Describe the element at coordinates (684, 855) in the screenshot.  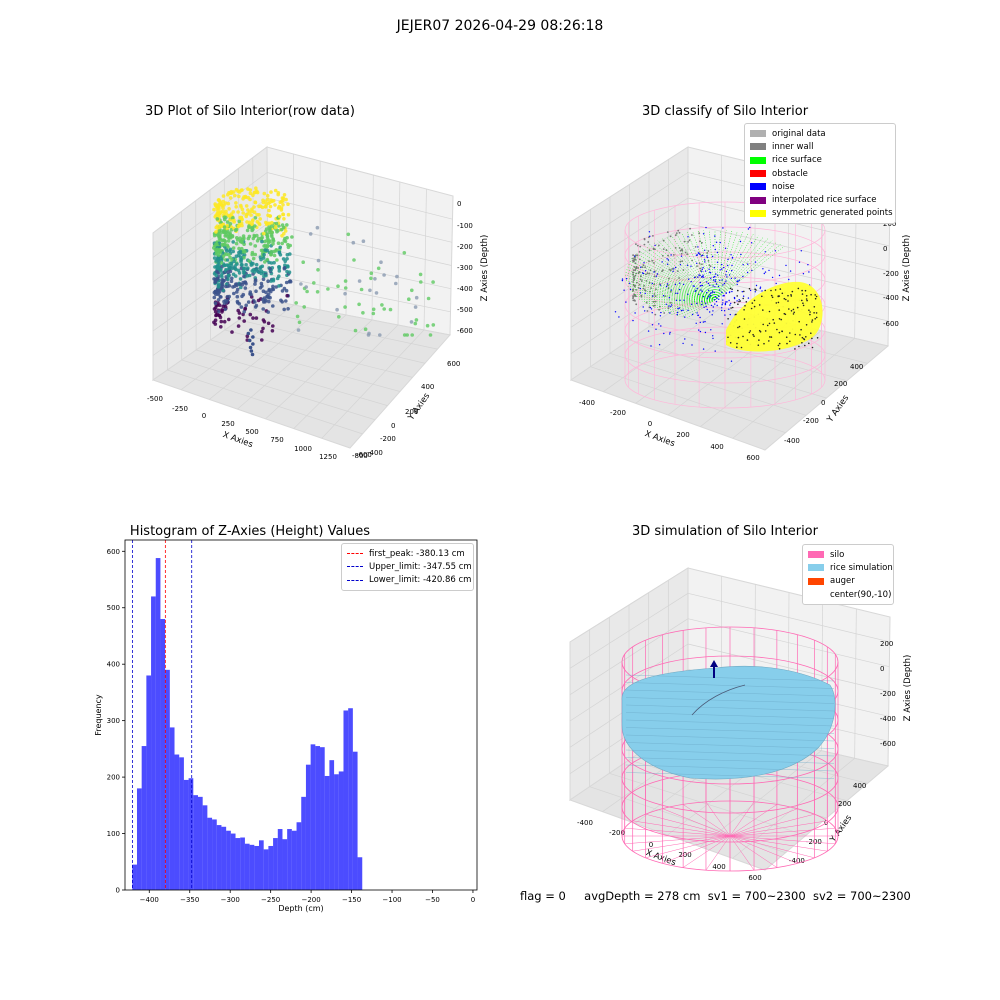
I see `x-tick-label: 200` at that location.